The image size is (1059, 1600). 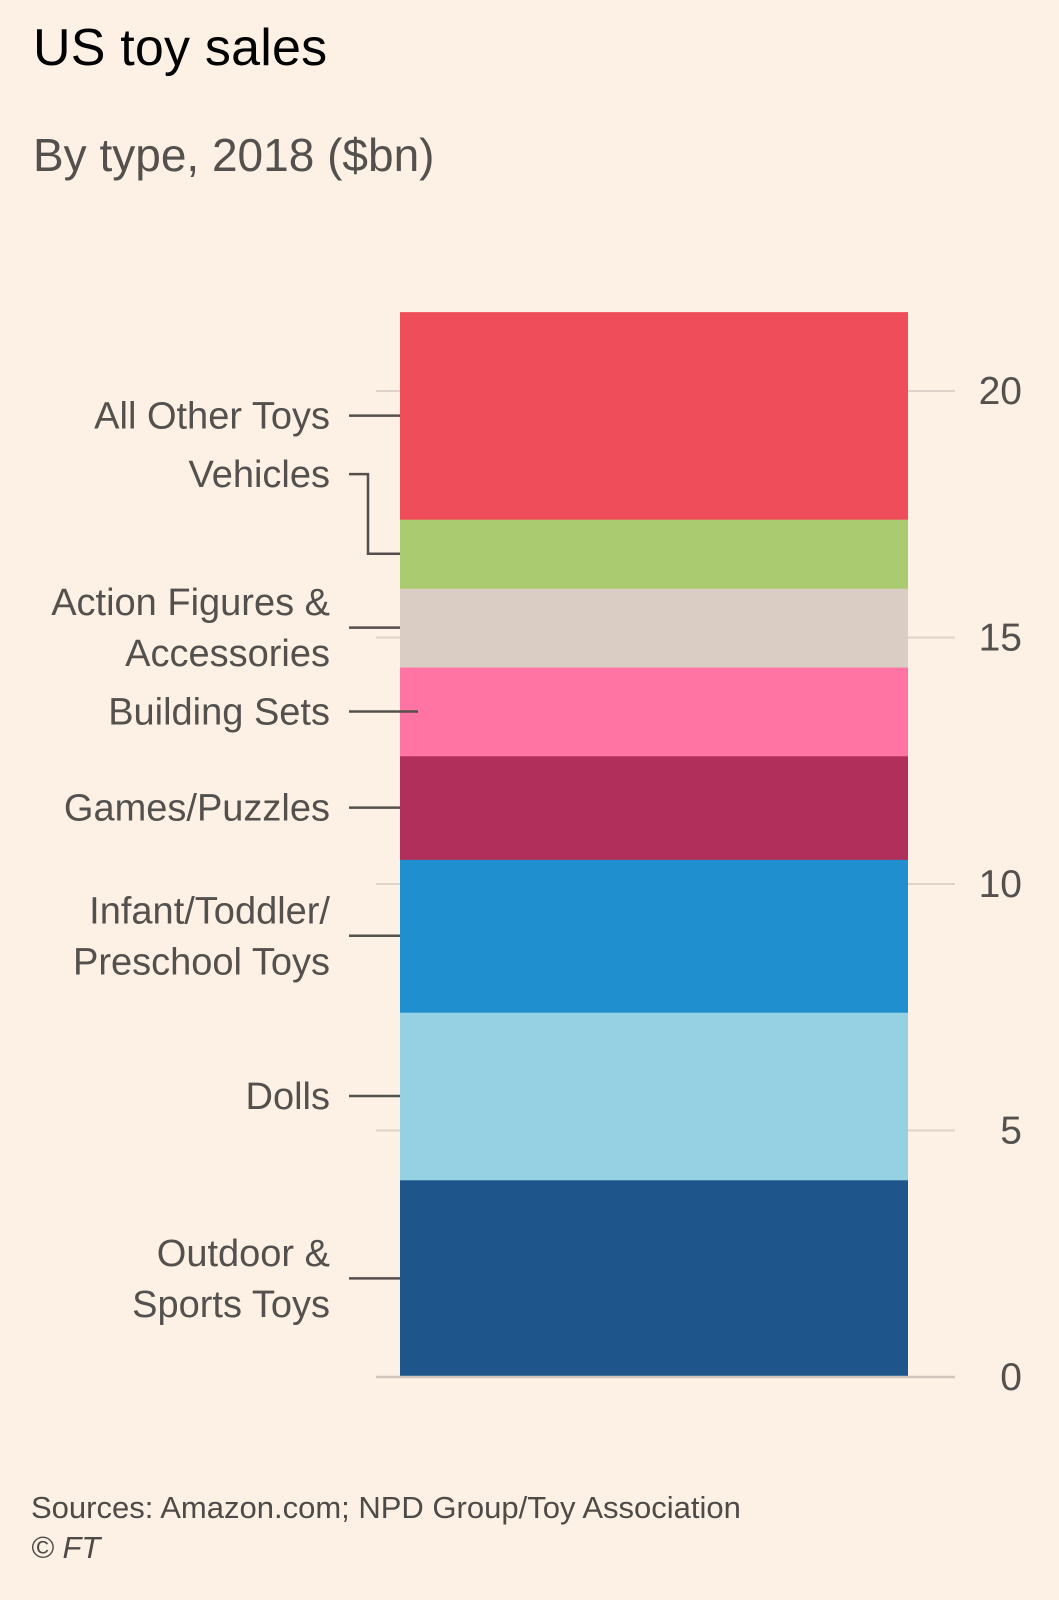 What do you see at coordinates (288, 1097) in the screenshot?
I see `category-label-1-line-0: Dolls` at bounding box center [288, 1097].